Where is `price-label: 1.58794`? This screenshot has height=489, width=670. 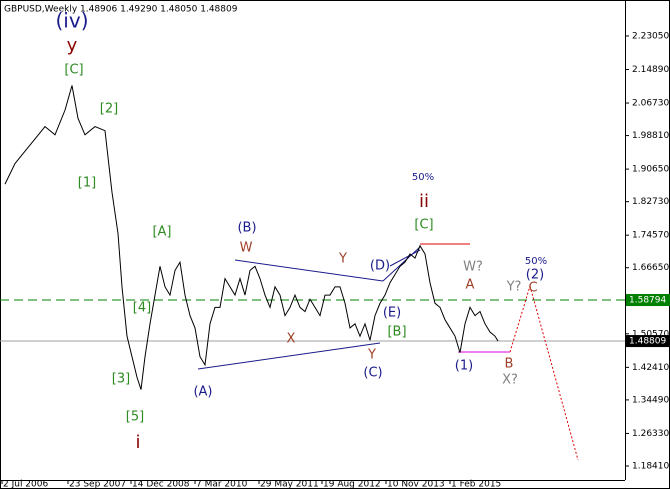 price-label: 1.58794 is located at coordinates (647, 301).